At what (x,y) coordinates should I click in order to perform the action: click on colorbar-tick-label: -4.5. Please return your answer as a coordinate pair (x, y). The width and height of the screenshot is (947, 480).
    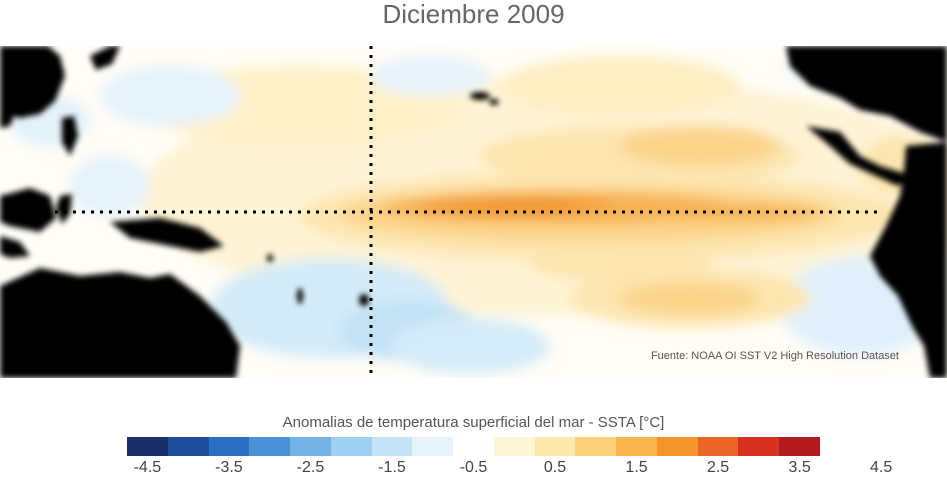
    Looking at the image, I should click on (147, 467).